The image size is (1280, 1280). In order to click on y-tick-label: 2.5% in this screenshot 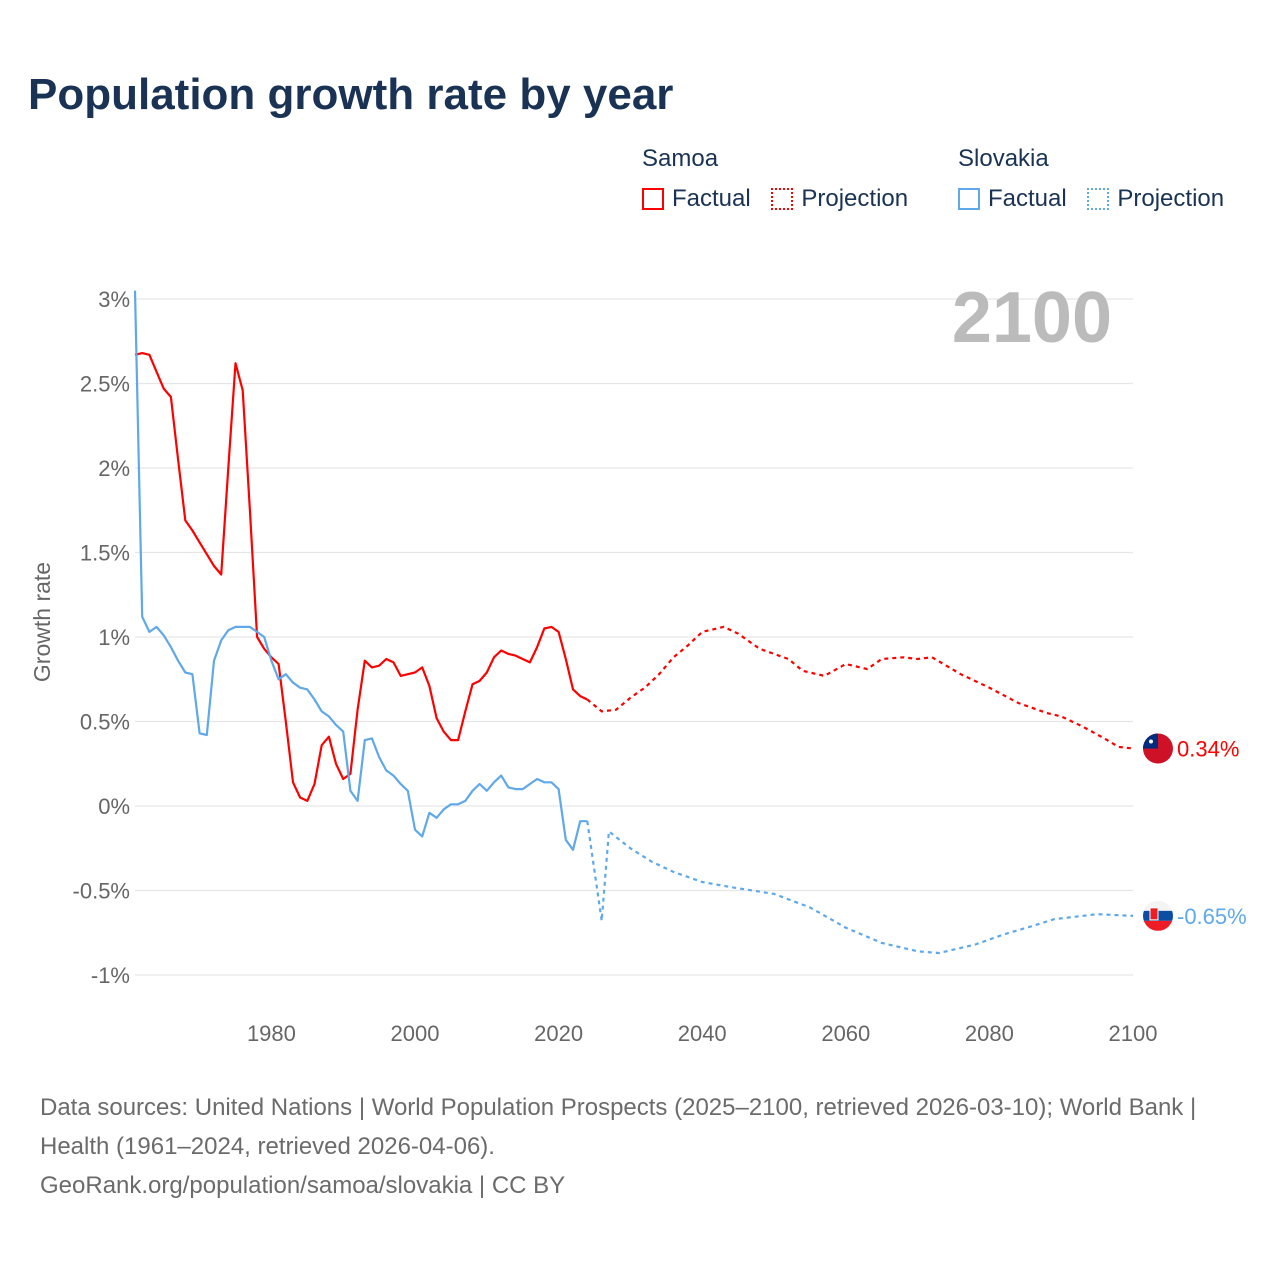, I will do `click(105, 384)`.